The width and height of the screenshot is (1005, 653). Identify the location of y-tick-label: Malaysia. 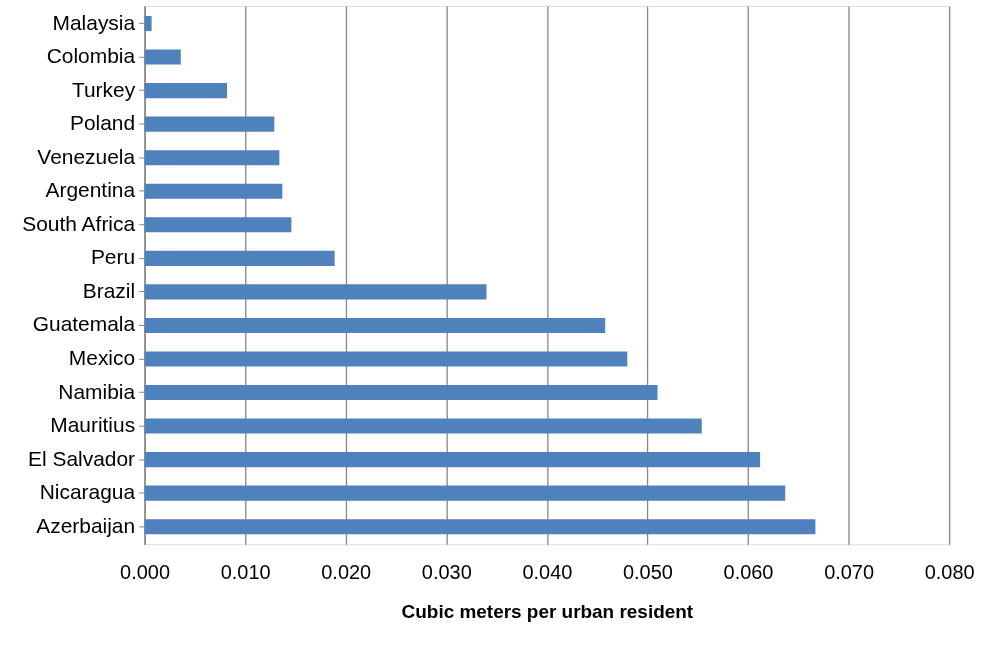
(94, 22).